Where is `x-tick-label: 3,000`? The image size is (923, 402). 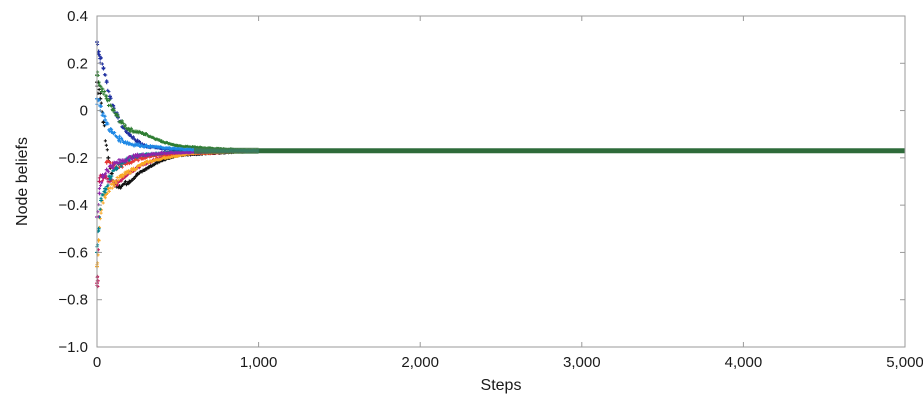
x-tick-label: 3,000 is located at coordinates (582, 362).